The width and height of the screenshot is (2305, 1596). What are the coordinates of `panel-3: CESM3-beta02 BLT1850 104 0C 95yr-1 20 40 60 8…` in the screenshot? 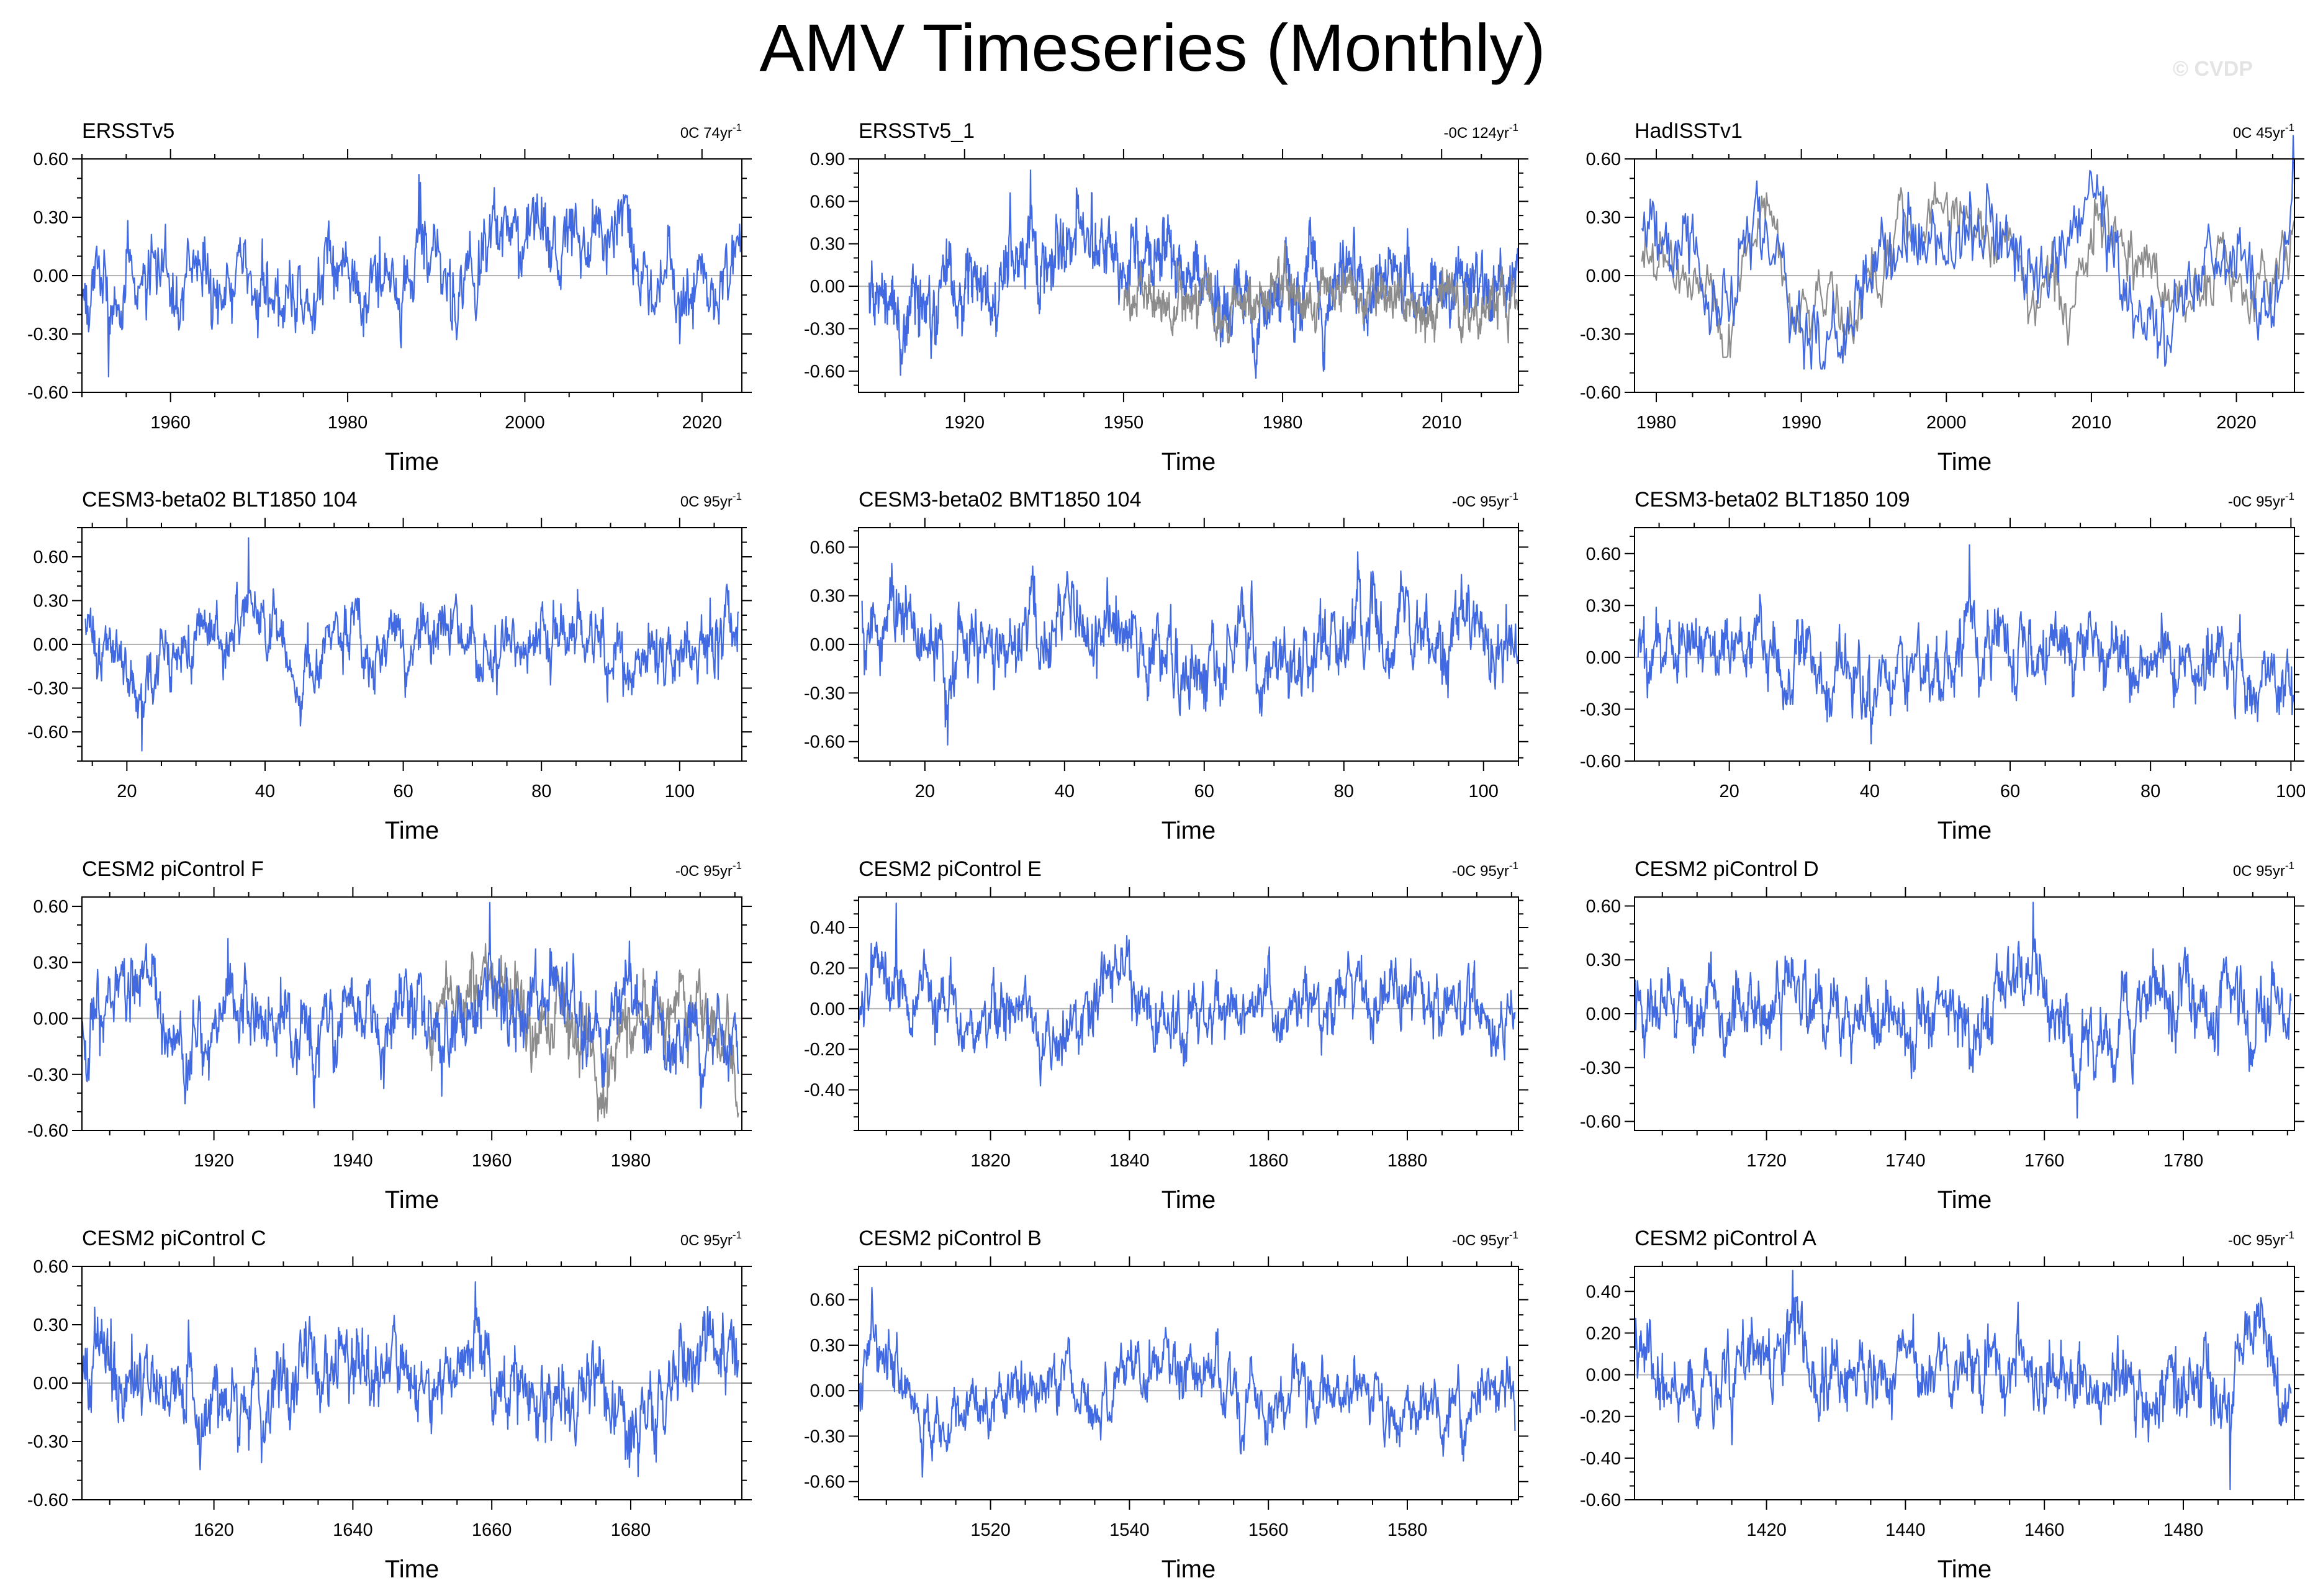 It's located at (389, 666).